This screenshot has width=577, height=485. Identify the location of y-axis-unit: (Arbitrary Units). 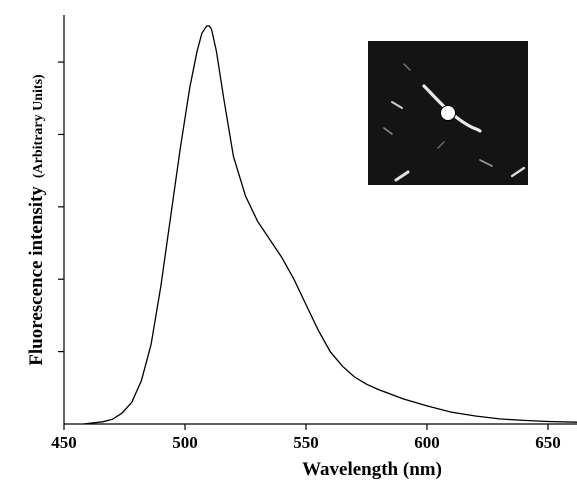
(38, 126).